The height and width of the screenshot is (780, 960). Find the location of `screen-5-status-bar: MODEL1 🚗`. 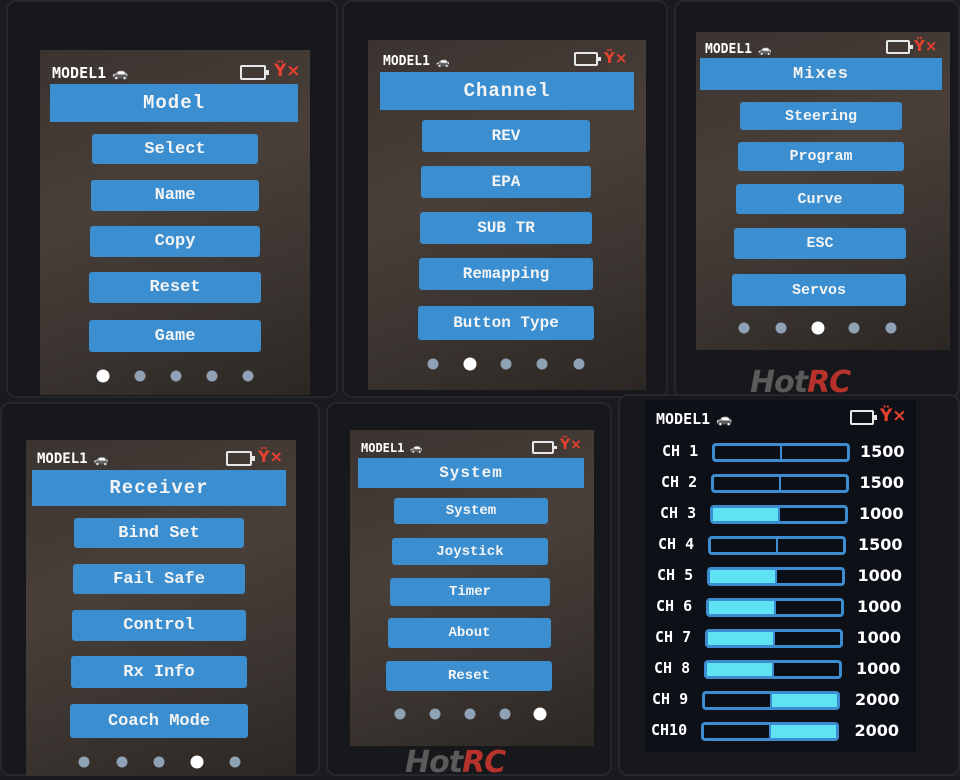

screen-5-status-bar: MODEL1 🚗 is located at coordinates (392, 448).